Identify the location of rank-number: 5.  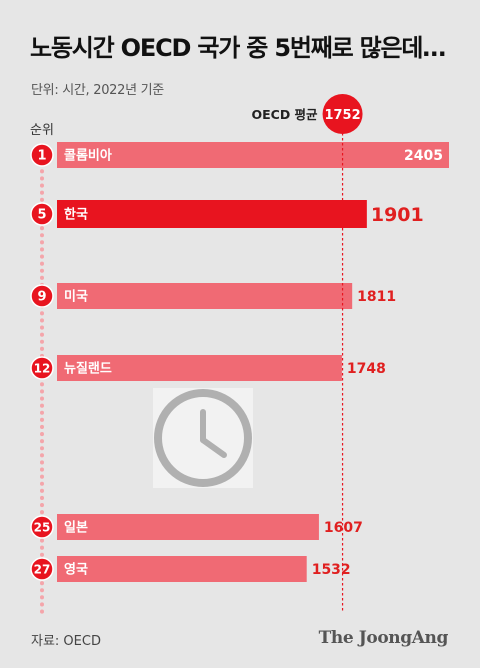
(41, 215).